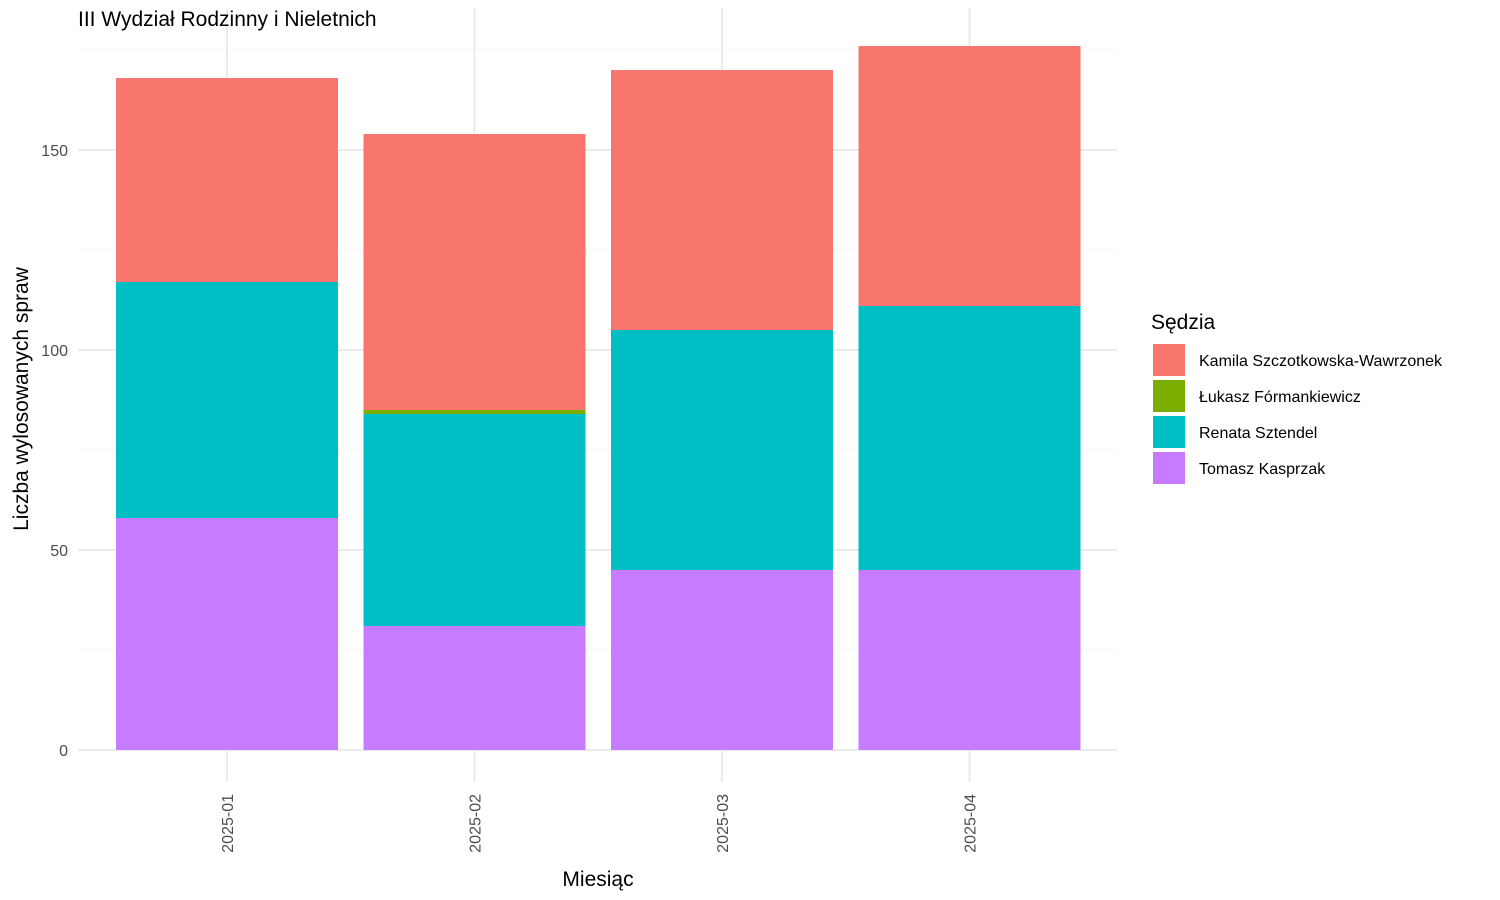  Describe the element at coordinates (597, 879) in the screenshot. I see `x-axis-title: Miesiąc` at that location.